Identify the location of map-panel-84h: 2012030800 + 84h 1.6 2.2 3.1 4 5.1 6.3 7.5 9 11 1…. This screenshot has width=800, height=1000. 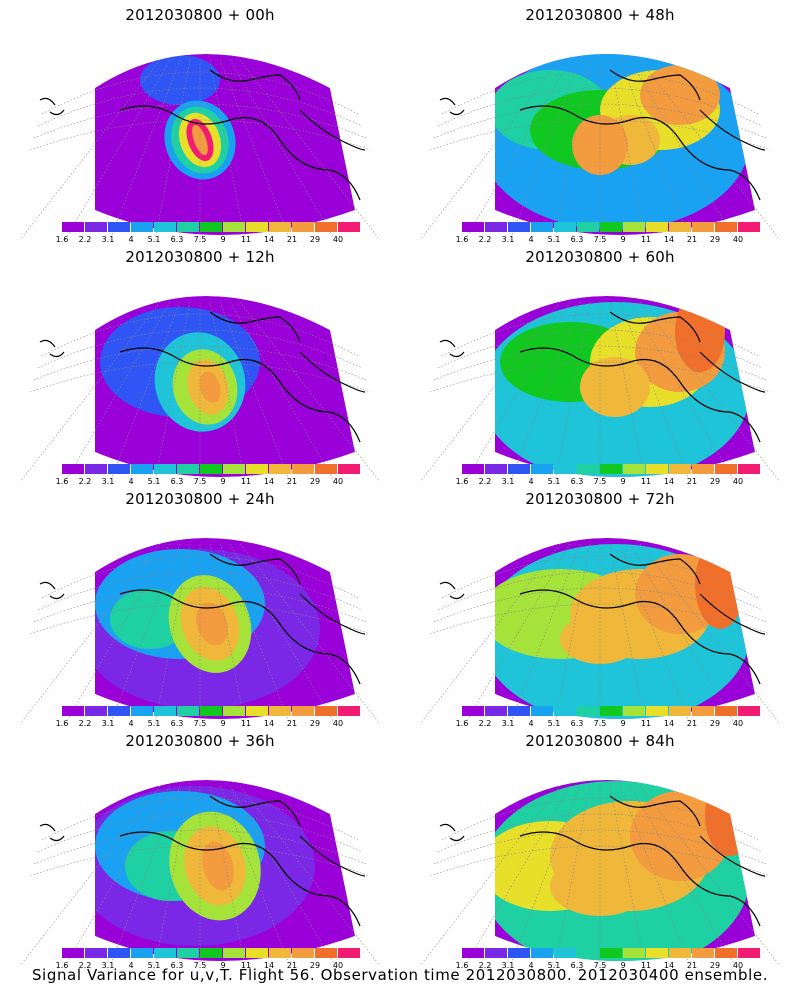
(600, 848).